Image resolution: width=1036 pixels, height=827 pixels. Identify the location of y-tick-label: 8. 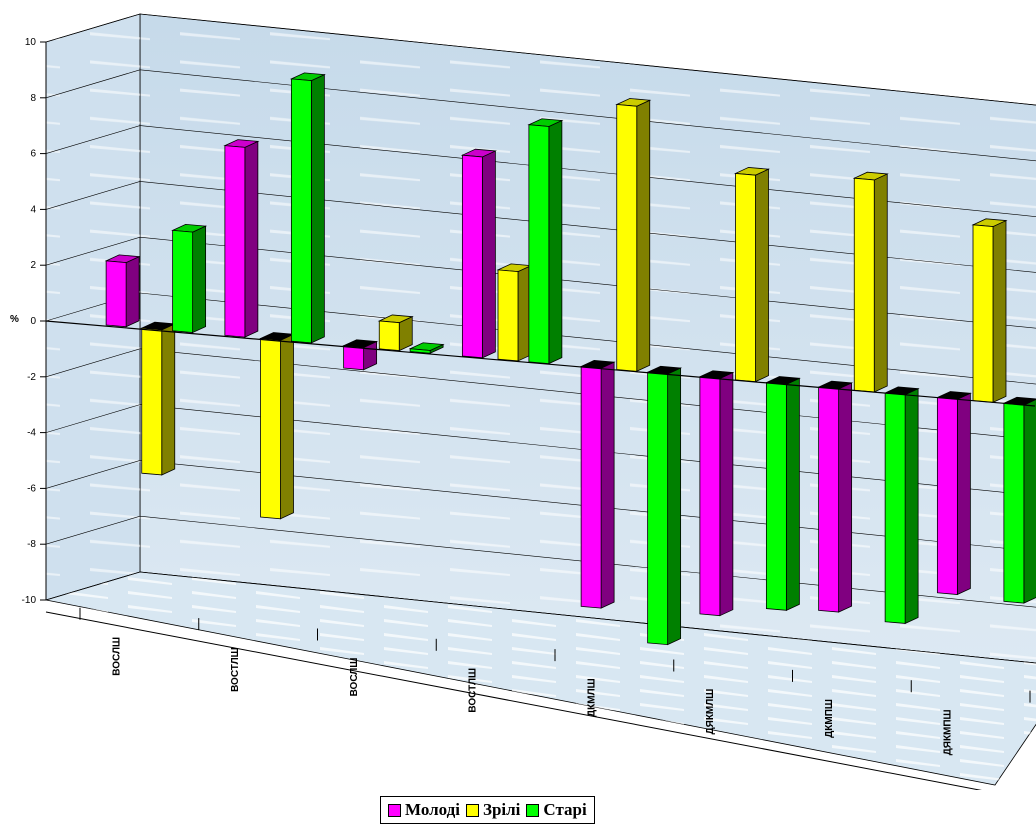
(33, 98).